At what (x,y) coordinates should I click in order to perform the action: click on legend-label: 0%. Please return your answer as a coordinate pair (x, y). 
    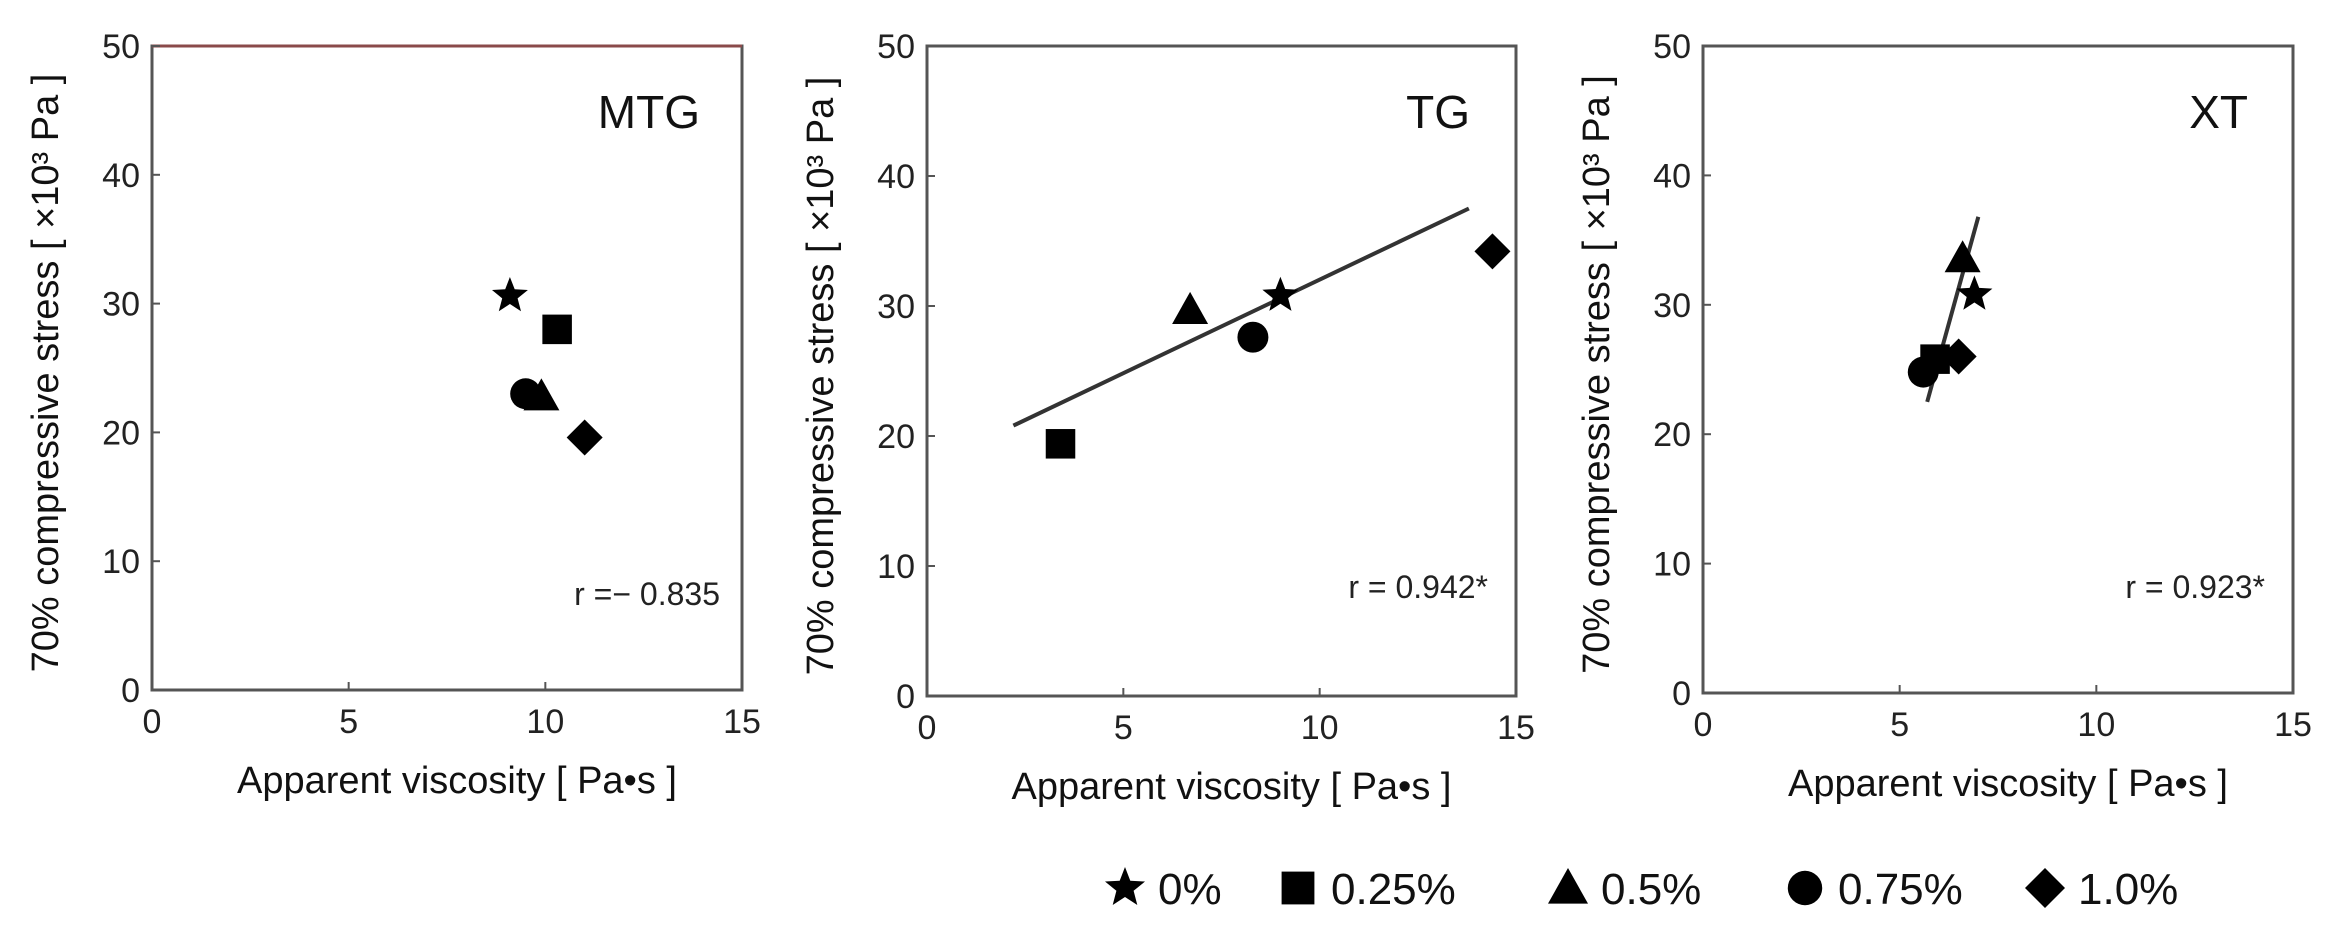
    Looking at the image, I should click on (1190, 889).